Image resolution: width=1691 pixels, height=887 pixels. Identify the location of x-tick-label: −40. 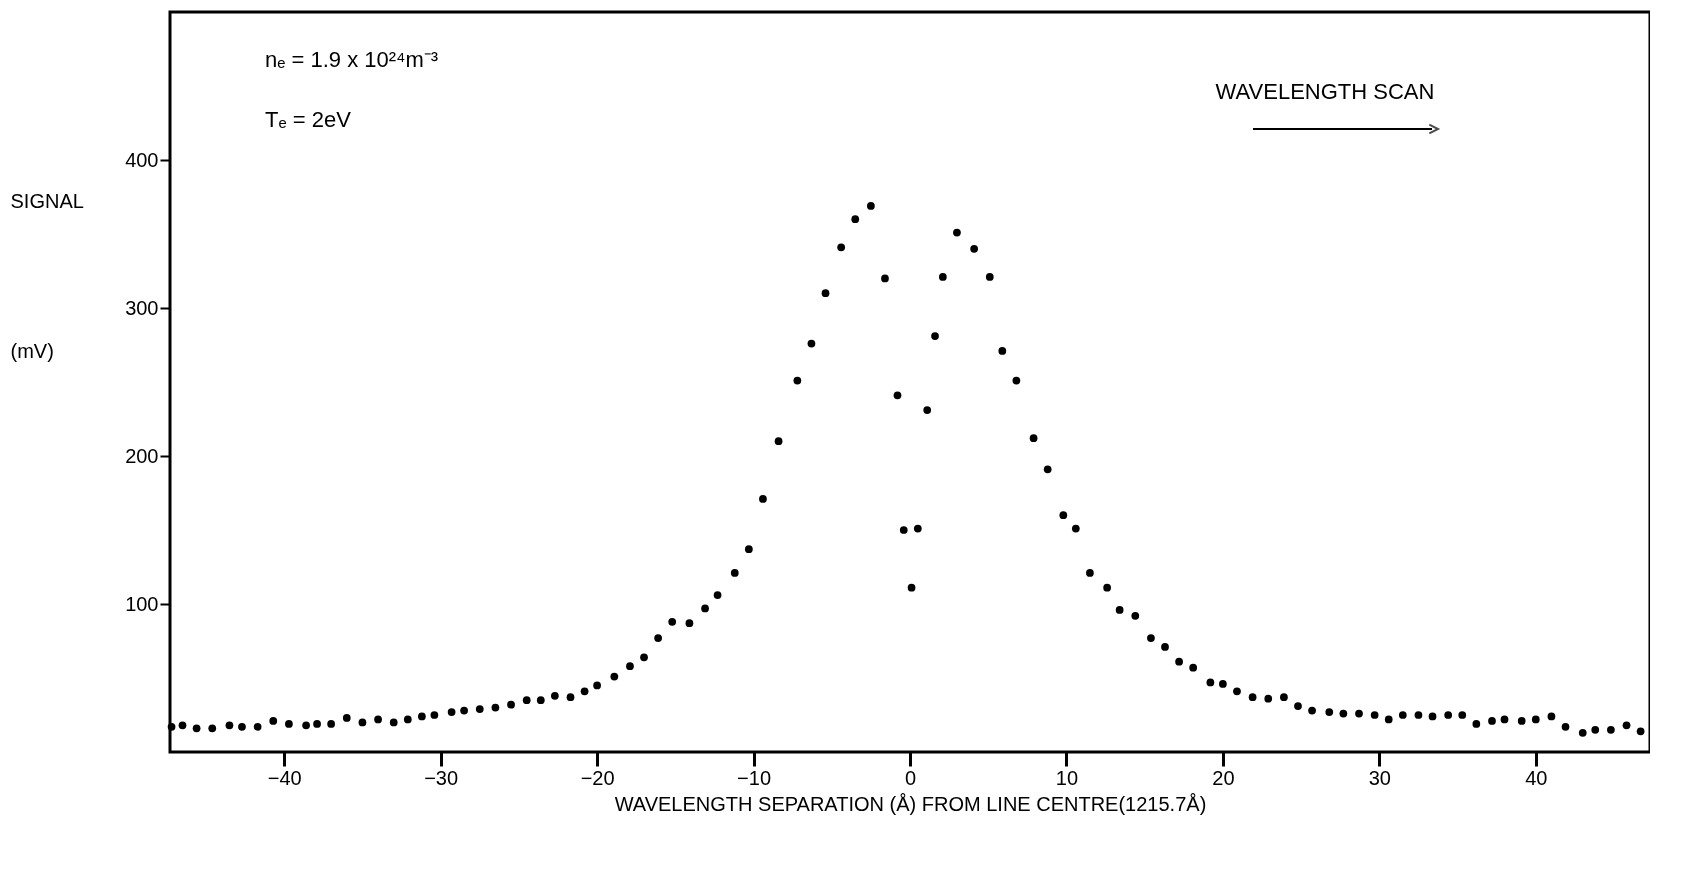
(284, 777).